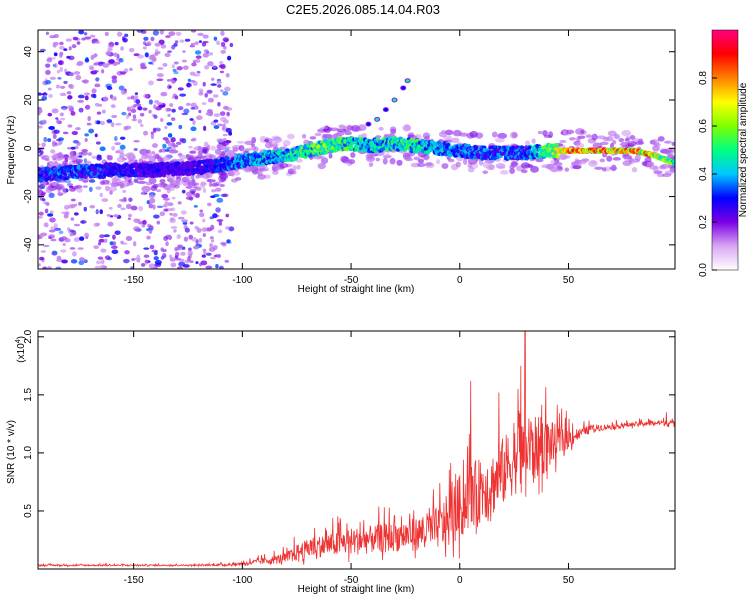 This screenshot has height=600, width=750. Describe the element at coordinates (460, 280) in the screenshot. I see `x-tick-label: 0` at that location.